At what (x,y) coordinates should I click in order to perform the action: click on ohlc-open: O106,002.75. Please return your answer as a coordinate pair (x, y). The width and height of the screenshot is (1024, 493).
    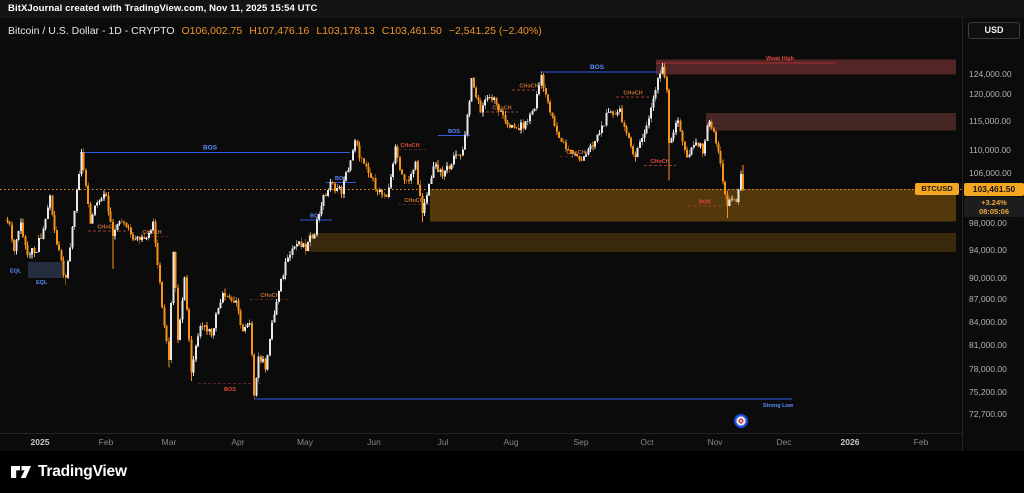
    Looking at the image, I should click on (212, 31).